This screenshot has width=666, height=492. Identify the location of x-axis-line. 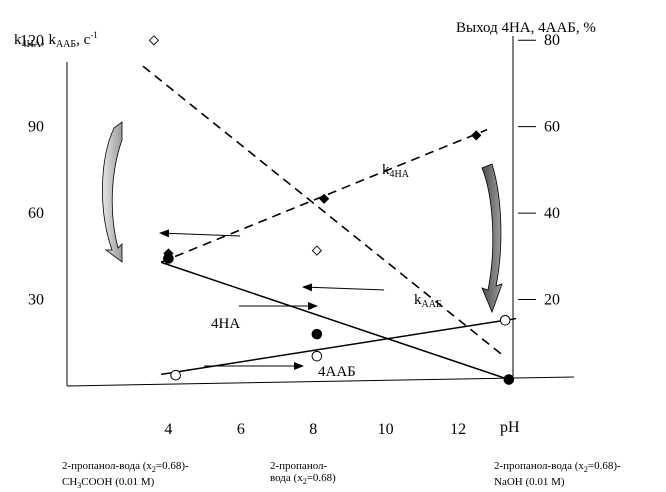
(320, 381).